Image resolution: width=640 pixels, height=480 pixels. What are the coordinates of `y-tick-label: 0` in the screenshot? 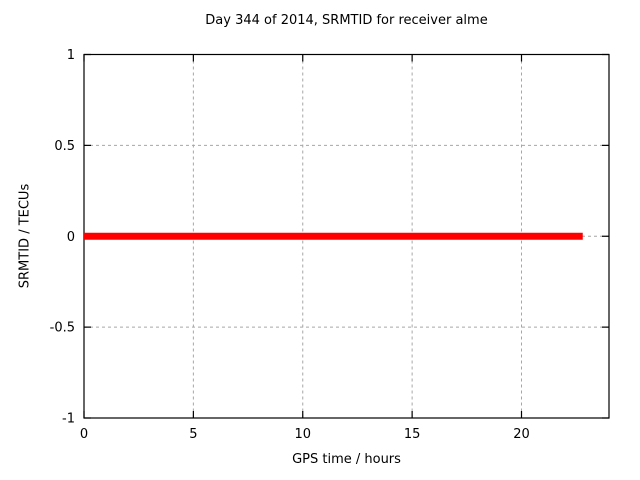 It's located at (71, 237).